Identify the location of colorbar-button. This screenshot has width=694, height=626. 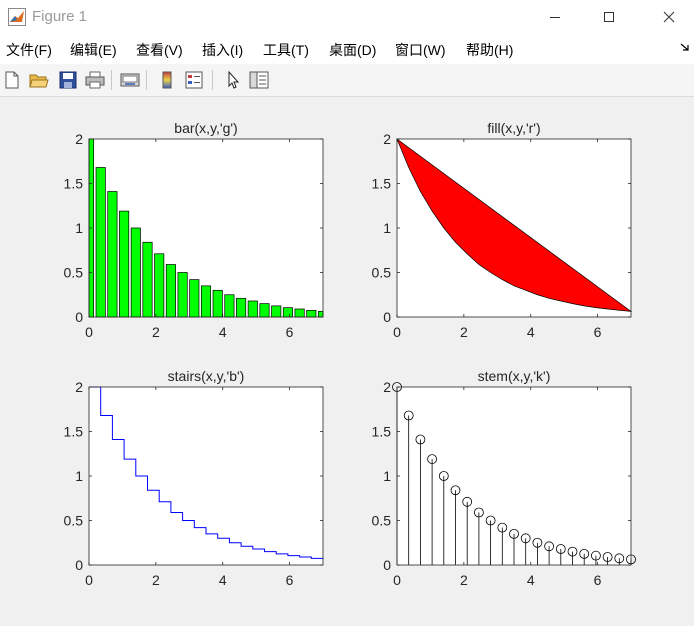
(167, 80).